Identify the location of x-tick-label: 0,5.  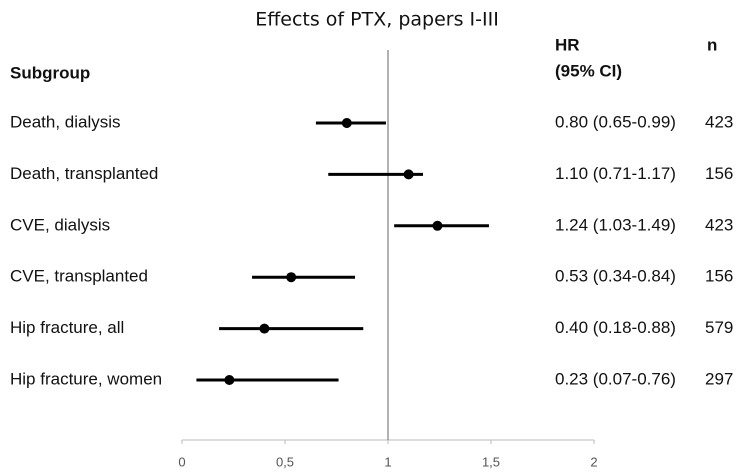
(285, 461).